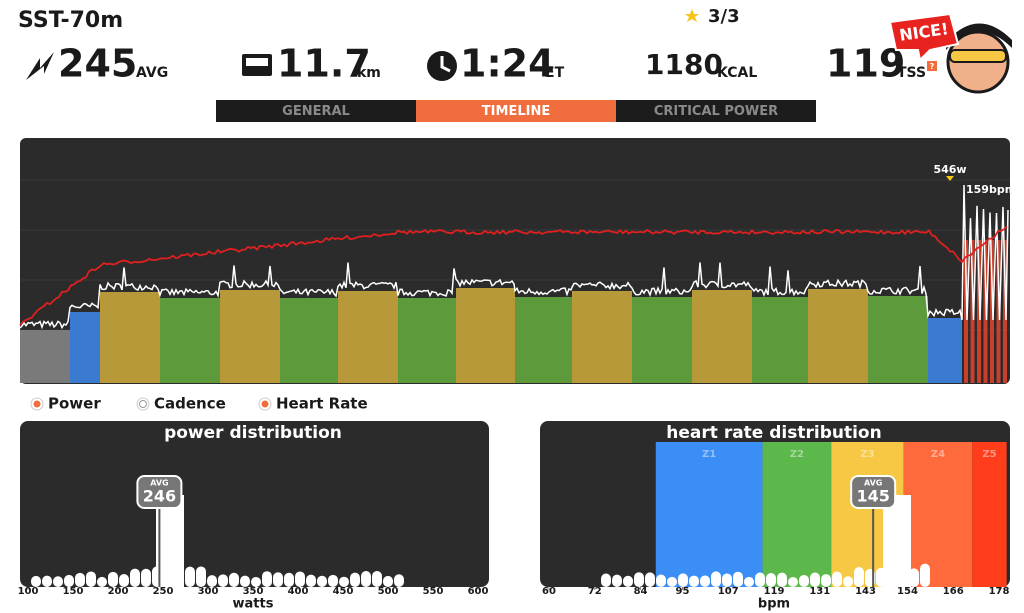  I want to click on stat-unit: KCAL, so click(737, 73).